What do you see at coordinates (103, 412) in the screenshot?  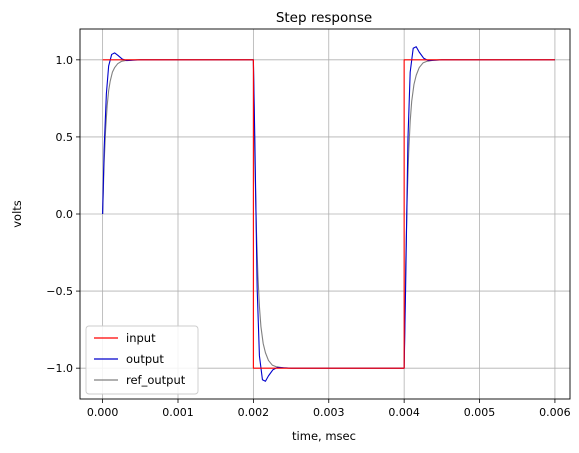 I see `x-tick-label: 0.000` at bounding box center [103, 412].